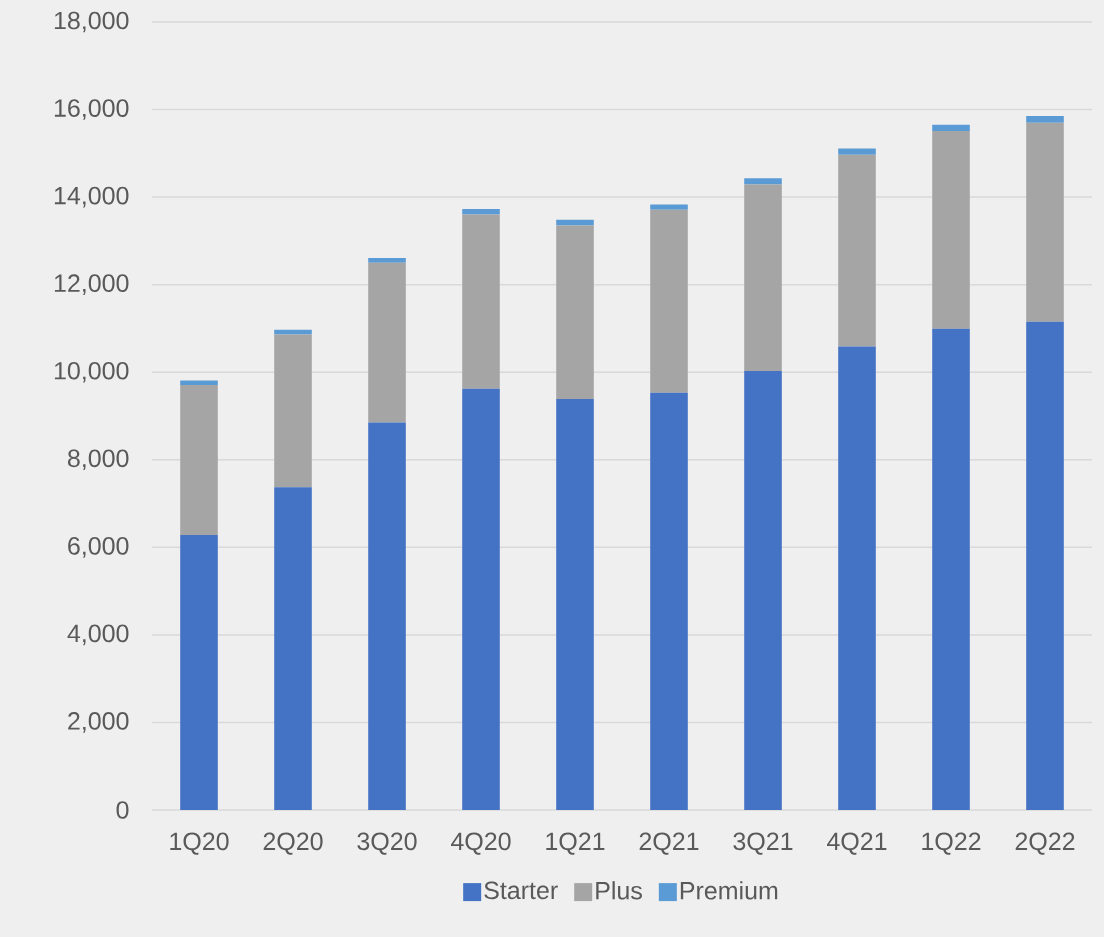 The height and width of the screenshot is (937, 1104). I want to click on y-tick-label: 10,000, so click(91, 372).